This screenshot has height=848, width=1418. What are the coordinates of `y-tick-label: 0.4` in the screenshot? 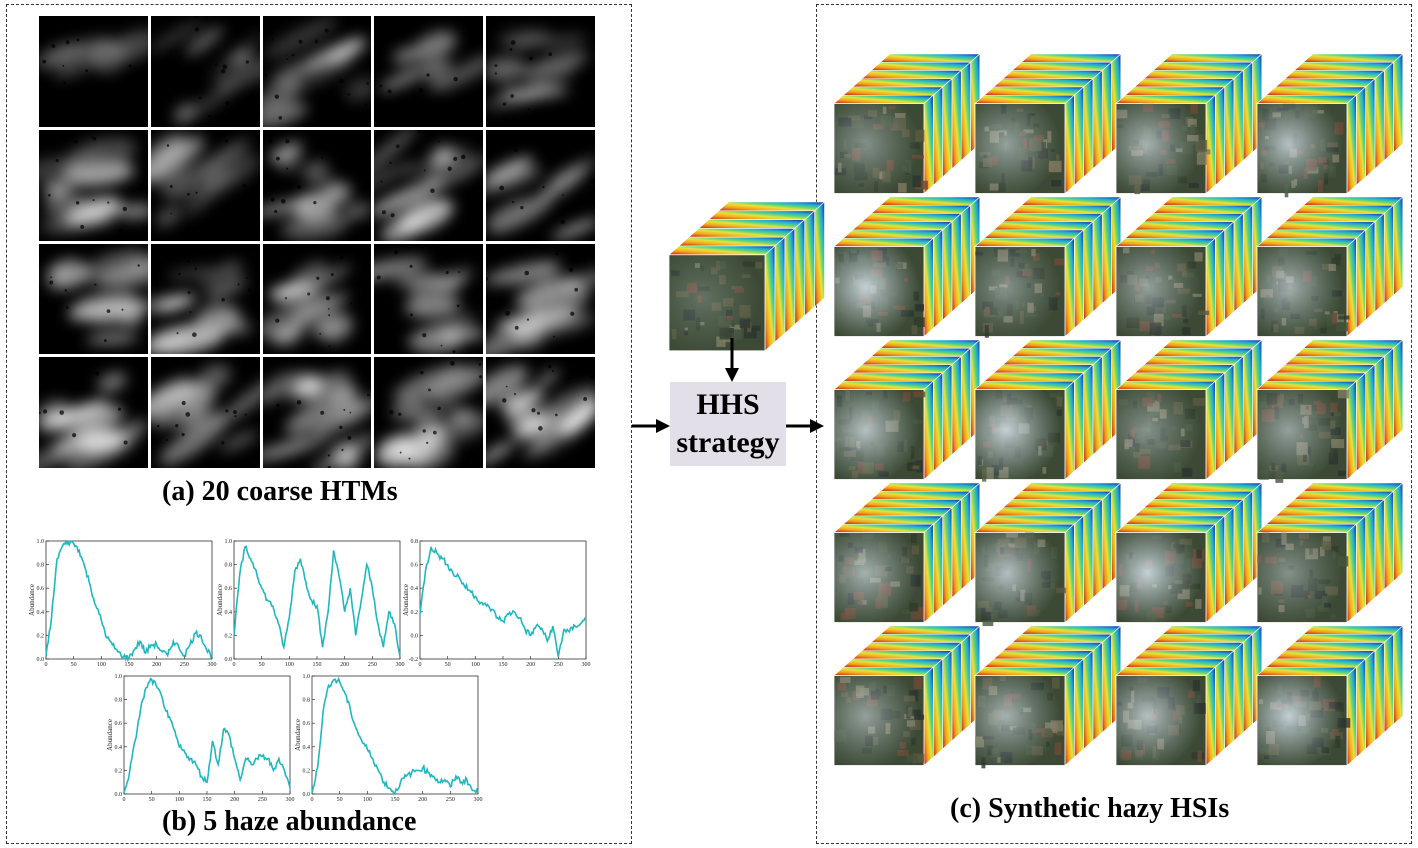 It's located at (41, 613).